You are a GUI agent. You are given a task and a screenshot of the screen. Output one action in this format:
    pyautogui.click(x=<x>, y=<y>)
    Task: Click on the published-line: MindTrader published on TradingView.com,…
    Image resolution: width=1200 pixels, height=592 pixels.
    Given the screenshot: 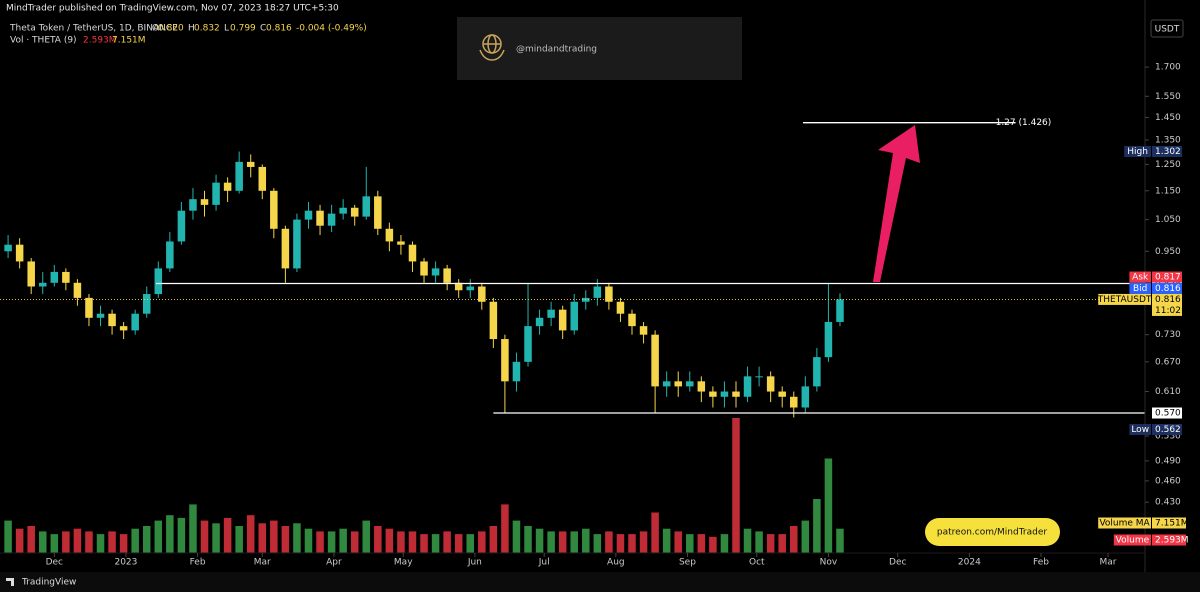 What is the action you would take?
    pyautogui.click(x=172, y=9)
    